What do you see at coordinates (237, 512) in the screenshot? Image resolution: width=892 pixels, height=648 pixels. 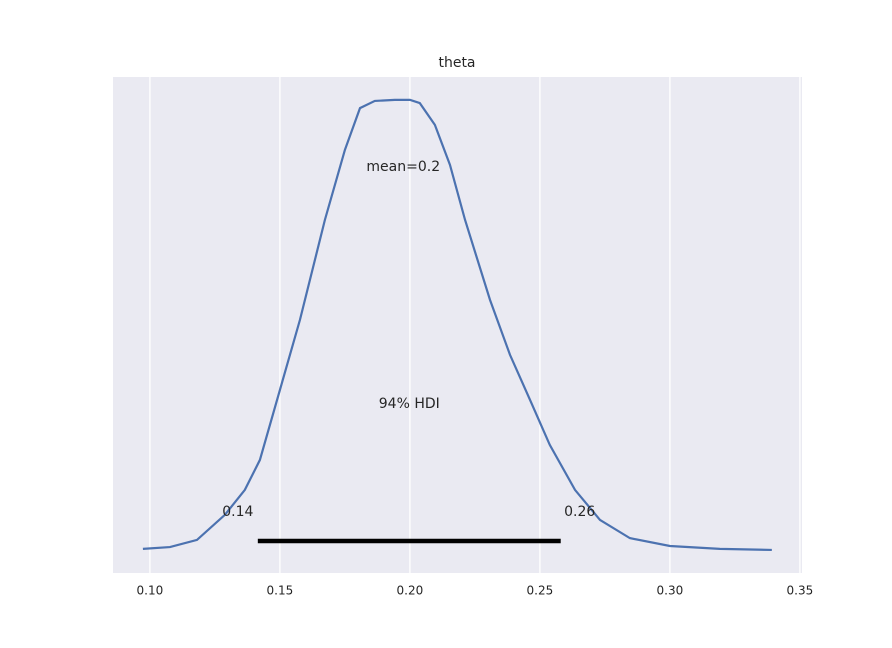 I see `hdi-value-label: 0.14` at bounding box center [237, 512].